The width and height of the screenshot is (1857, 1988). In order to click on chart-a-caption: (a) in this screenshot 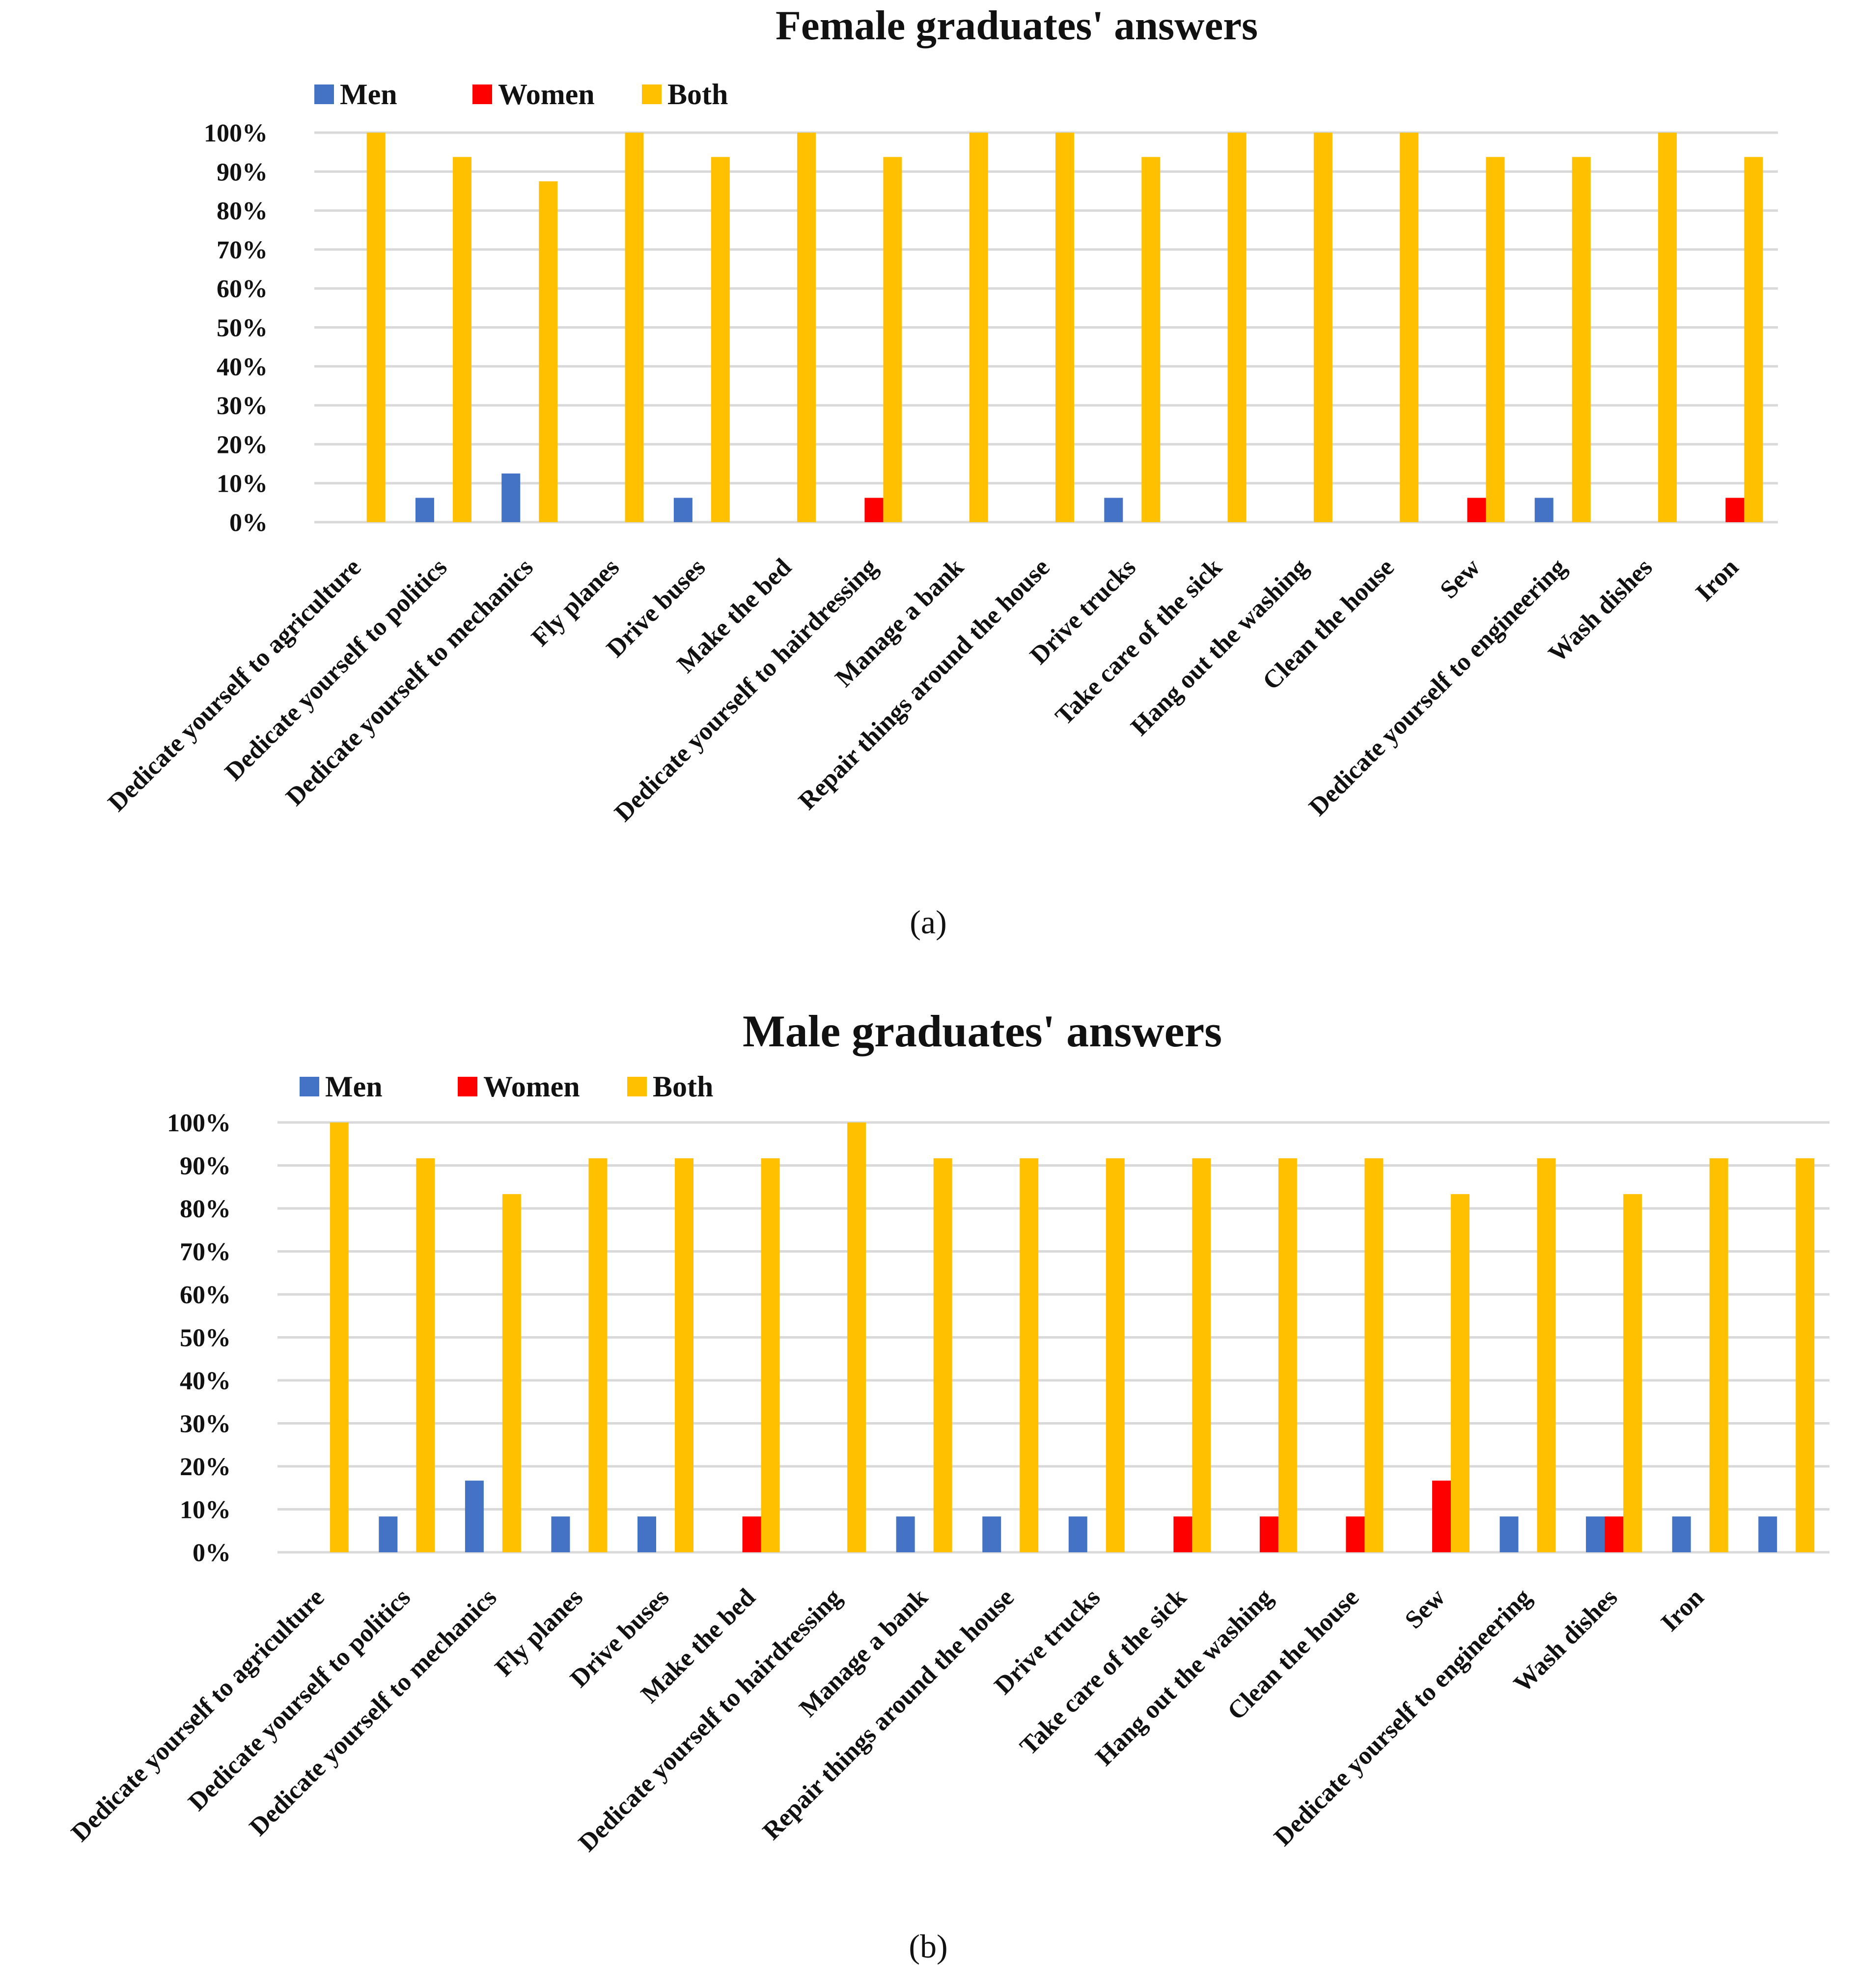, I will do `click(928, 922)`.